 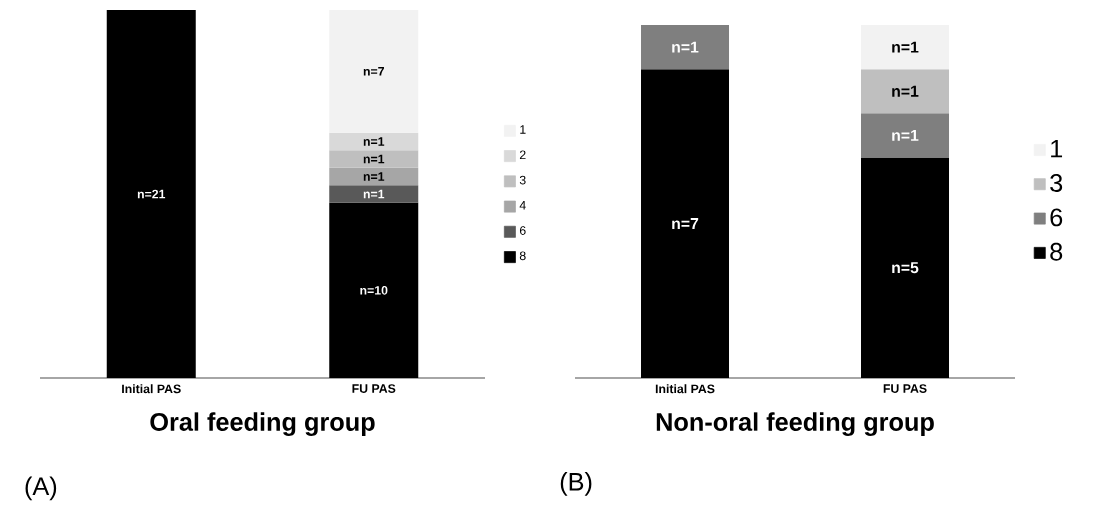 What do you see at coordinates (151, 194) in the screenshot?
I see `data-label: n=21` at bounding box center [151, 194].